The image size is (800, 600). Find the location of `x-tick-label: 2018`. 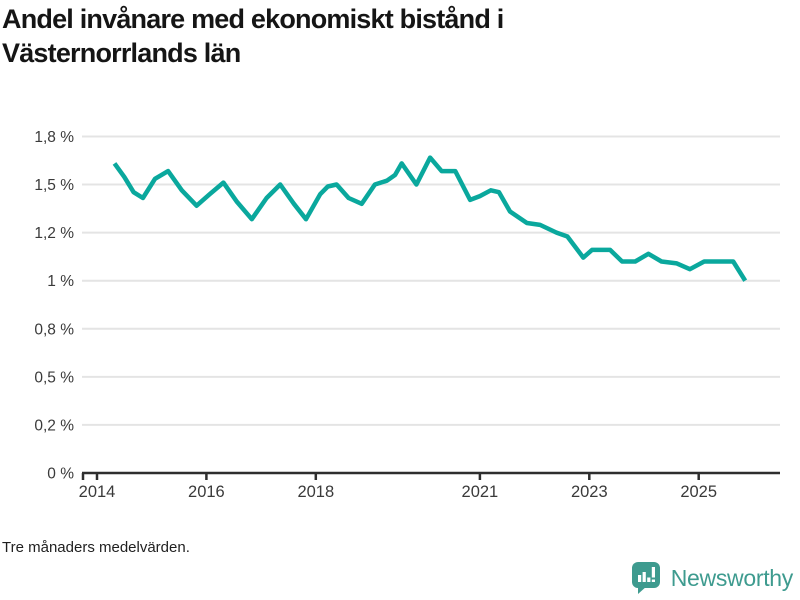

x-tick-label: 2018 is located at coordinates (315, 492).